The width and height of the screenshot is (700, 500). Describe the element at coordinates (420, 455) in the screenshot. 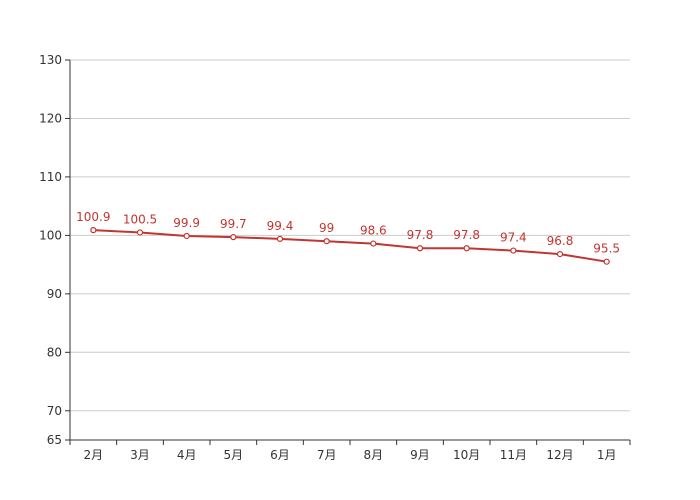

I see `x-tick-label: 9月` at that location.